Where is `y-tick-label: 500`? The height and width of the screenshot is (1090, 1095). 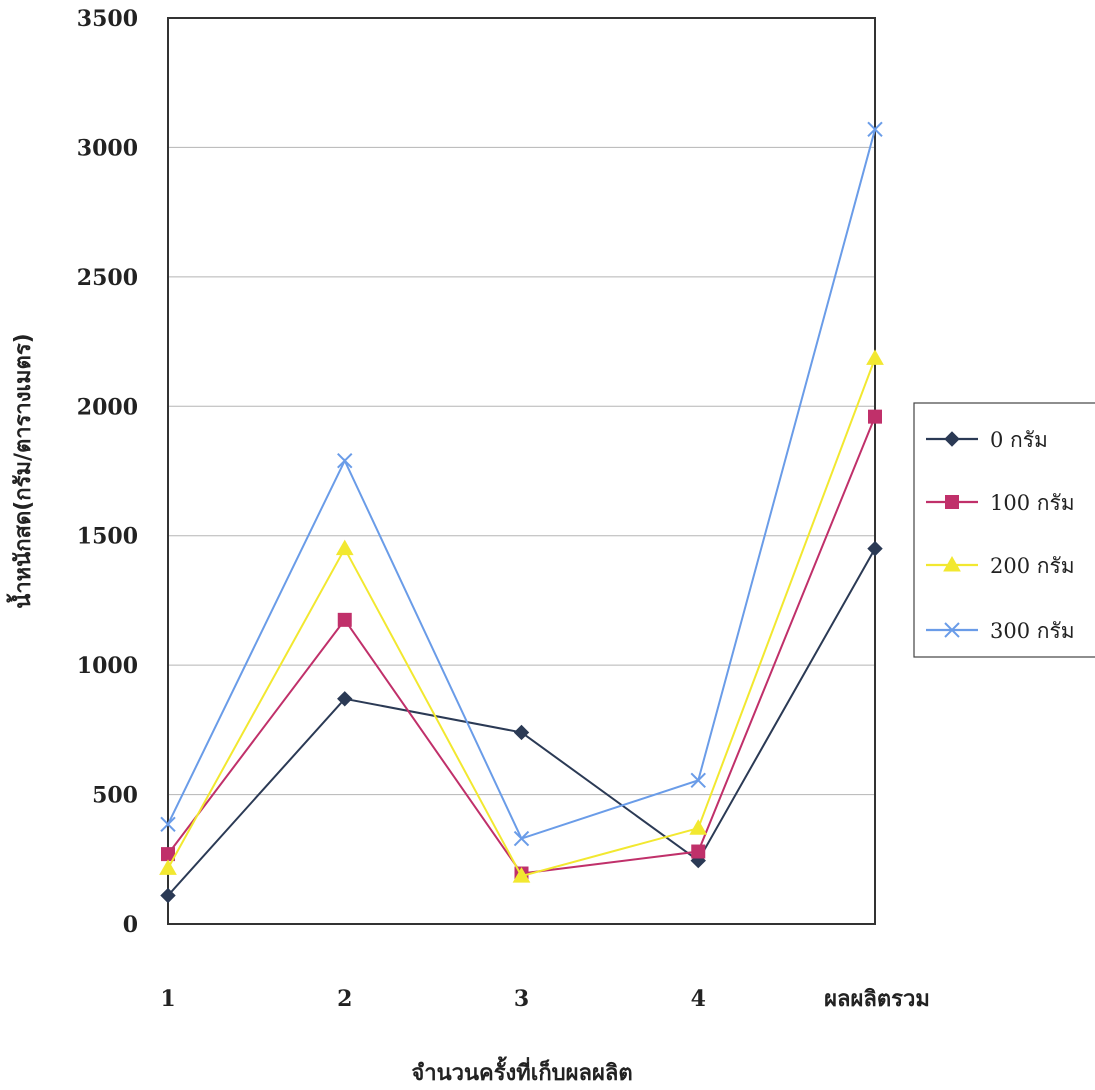
y-tick-label: 500 is located at coordinates (115, 796).